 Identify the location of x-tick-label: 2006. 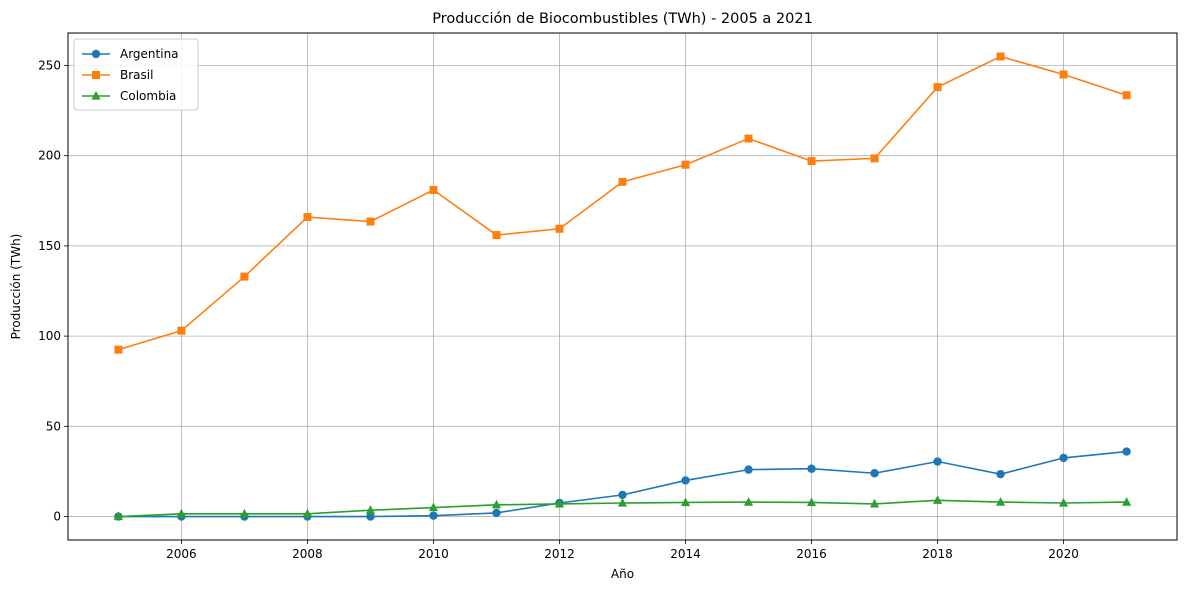
(181, 554).